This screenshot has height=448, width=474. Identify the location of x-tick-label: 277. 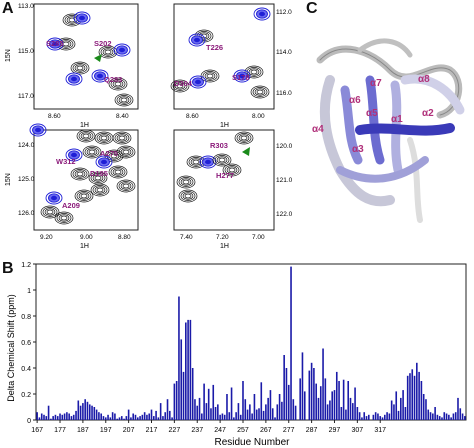
(289, 430).